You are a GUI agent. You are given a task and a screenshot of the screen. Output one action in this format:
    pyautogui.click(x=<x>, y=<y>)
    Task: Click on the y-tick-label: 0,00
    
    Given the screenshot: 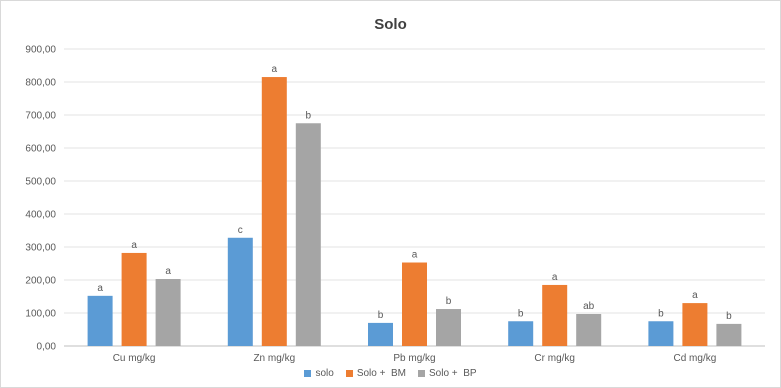 What is the action you would take?
    pyautogui.click(x=47, y=347)
    